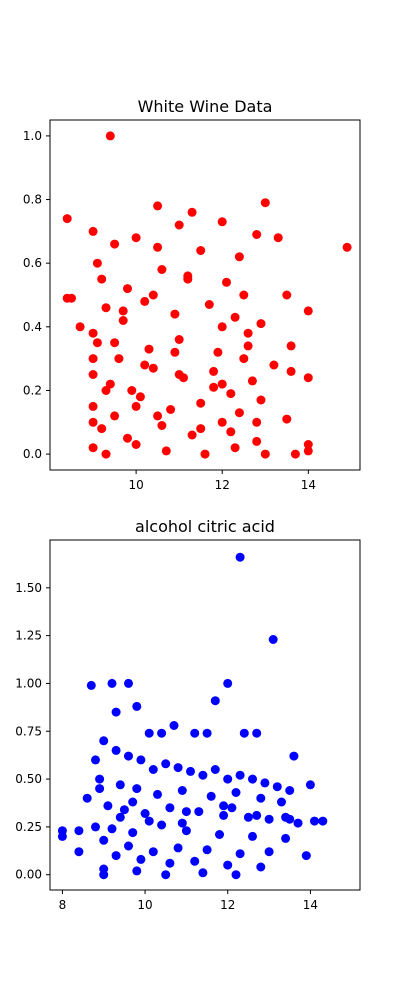 The height and width of the screenshot is (1000, 400). I want to click on y-tick-label: 0.4, so click(32, 327).